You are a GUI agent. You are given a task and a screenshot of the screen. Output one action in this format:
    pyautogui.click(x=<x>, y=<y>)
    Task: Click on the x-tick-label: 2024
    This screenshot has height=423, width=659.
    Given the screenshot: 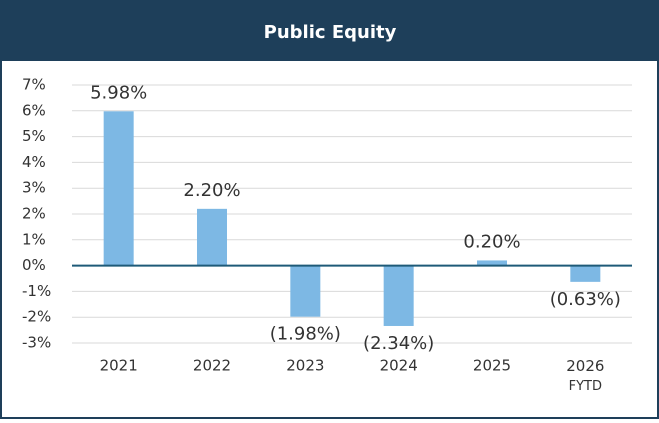 What is the action you would take?
    pyautogui.click(x=399, y=366)
    